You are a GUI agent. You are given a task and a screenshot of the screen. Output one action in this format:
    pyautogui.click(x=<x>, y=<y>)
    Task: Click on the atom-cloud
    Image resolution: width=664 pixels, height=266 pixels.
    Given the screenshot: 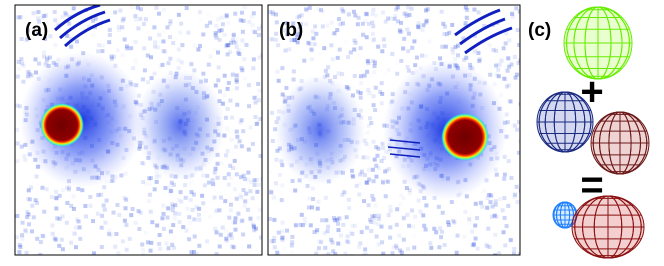 What is the action you would take?
    pyautogui.click(x=320, y=130)
    